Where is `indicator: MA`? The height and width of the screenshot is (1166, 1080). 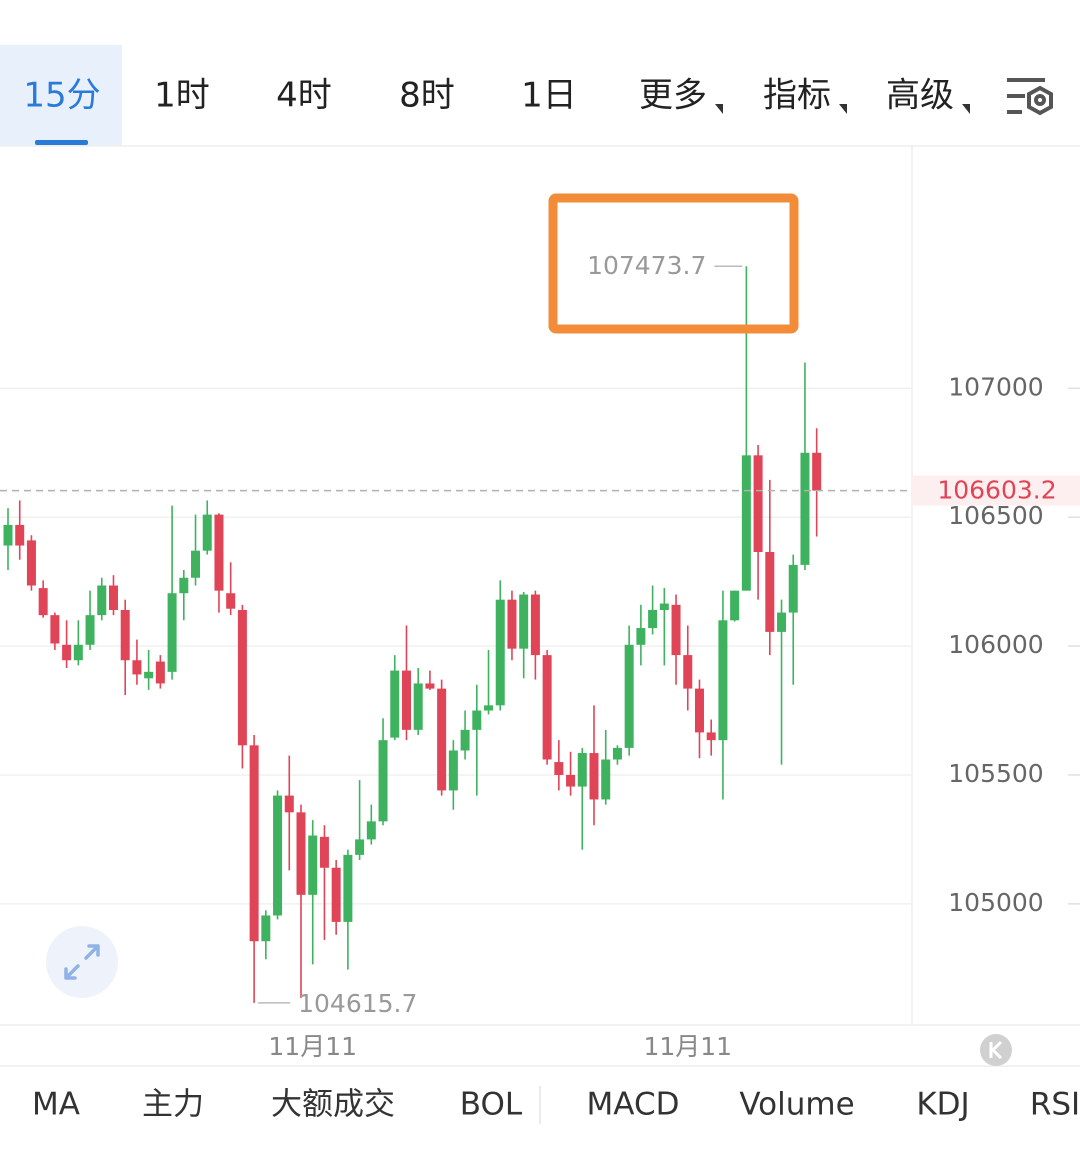 indicator: MA is located at coordinates (56, 1105).